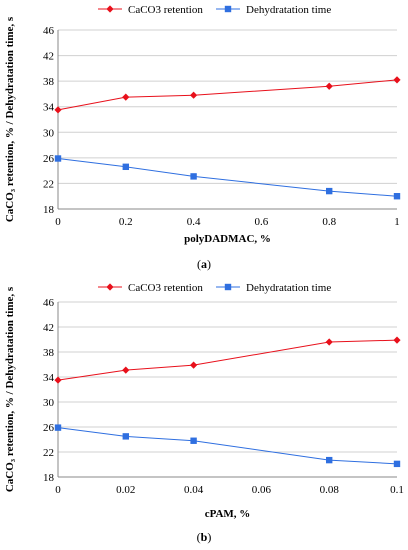 The image size is (408, 550). I want to click on x-tick-label: 0.08, so click(330, 490).